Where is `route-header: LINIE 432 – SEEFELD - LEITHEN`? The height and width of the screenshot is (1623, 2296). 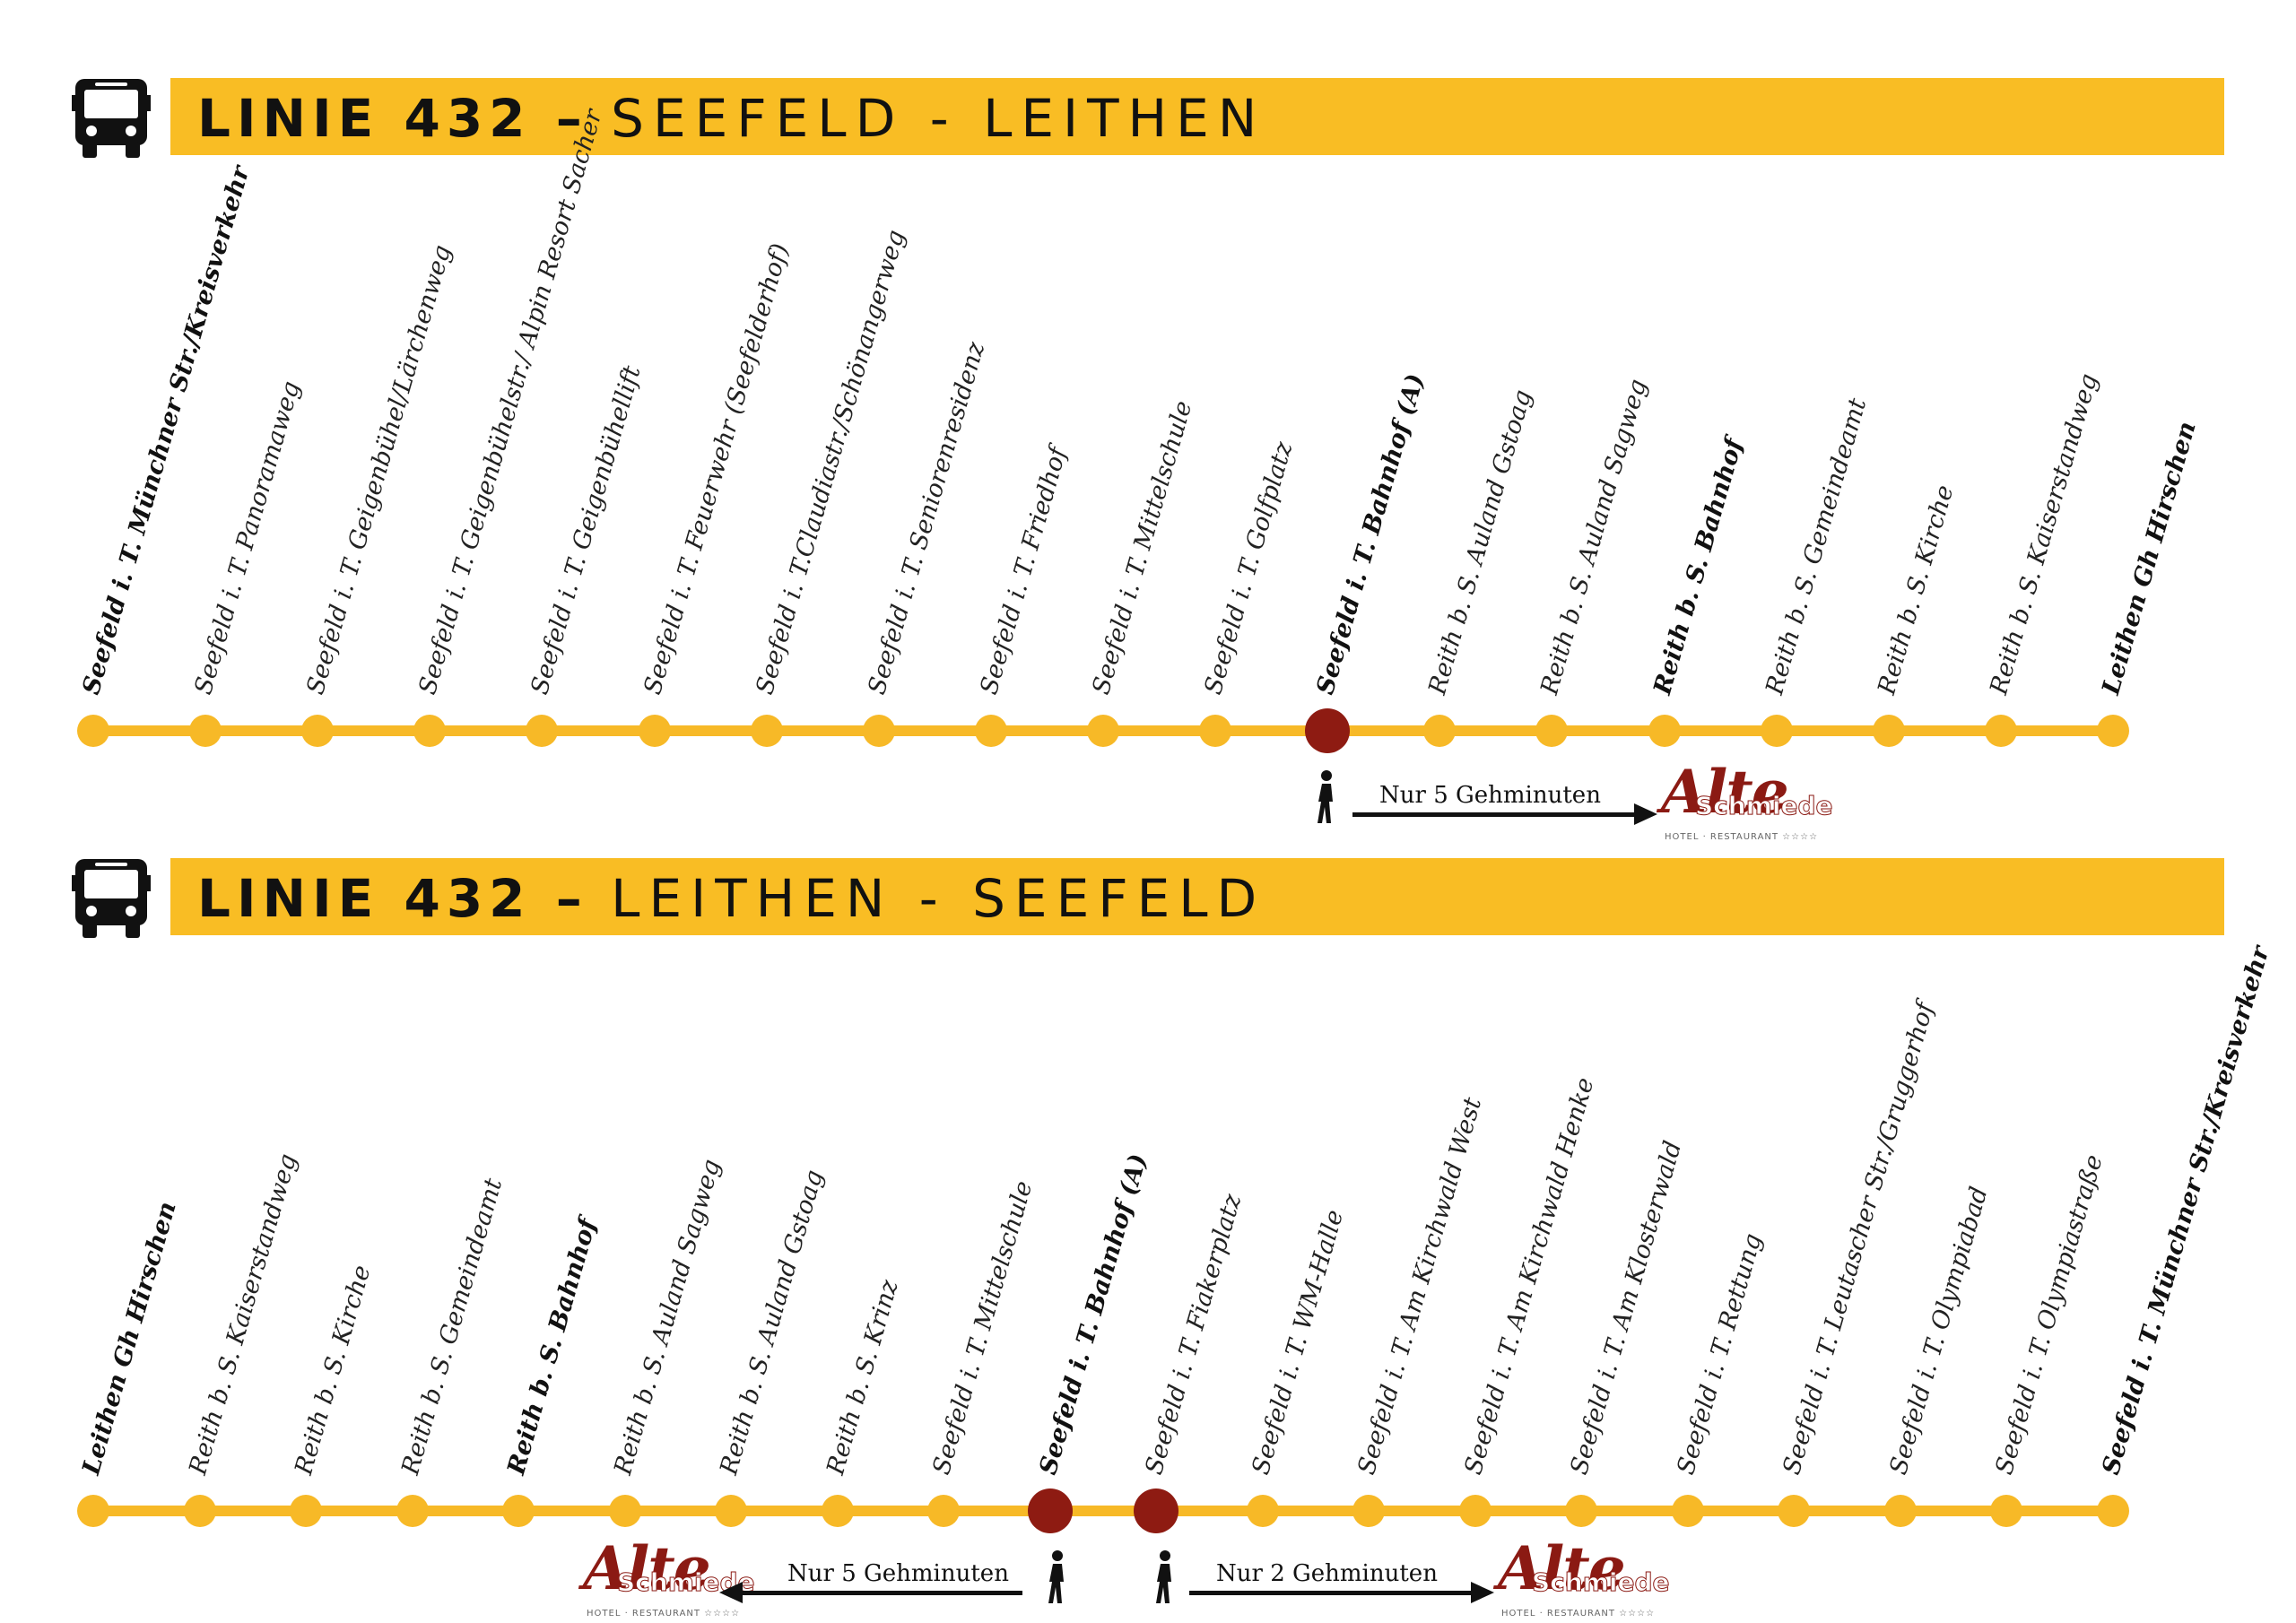
route-header: LINIE 432 – SEEFELD - LEITHEN is located at coordinates (1197, 117).